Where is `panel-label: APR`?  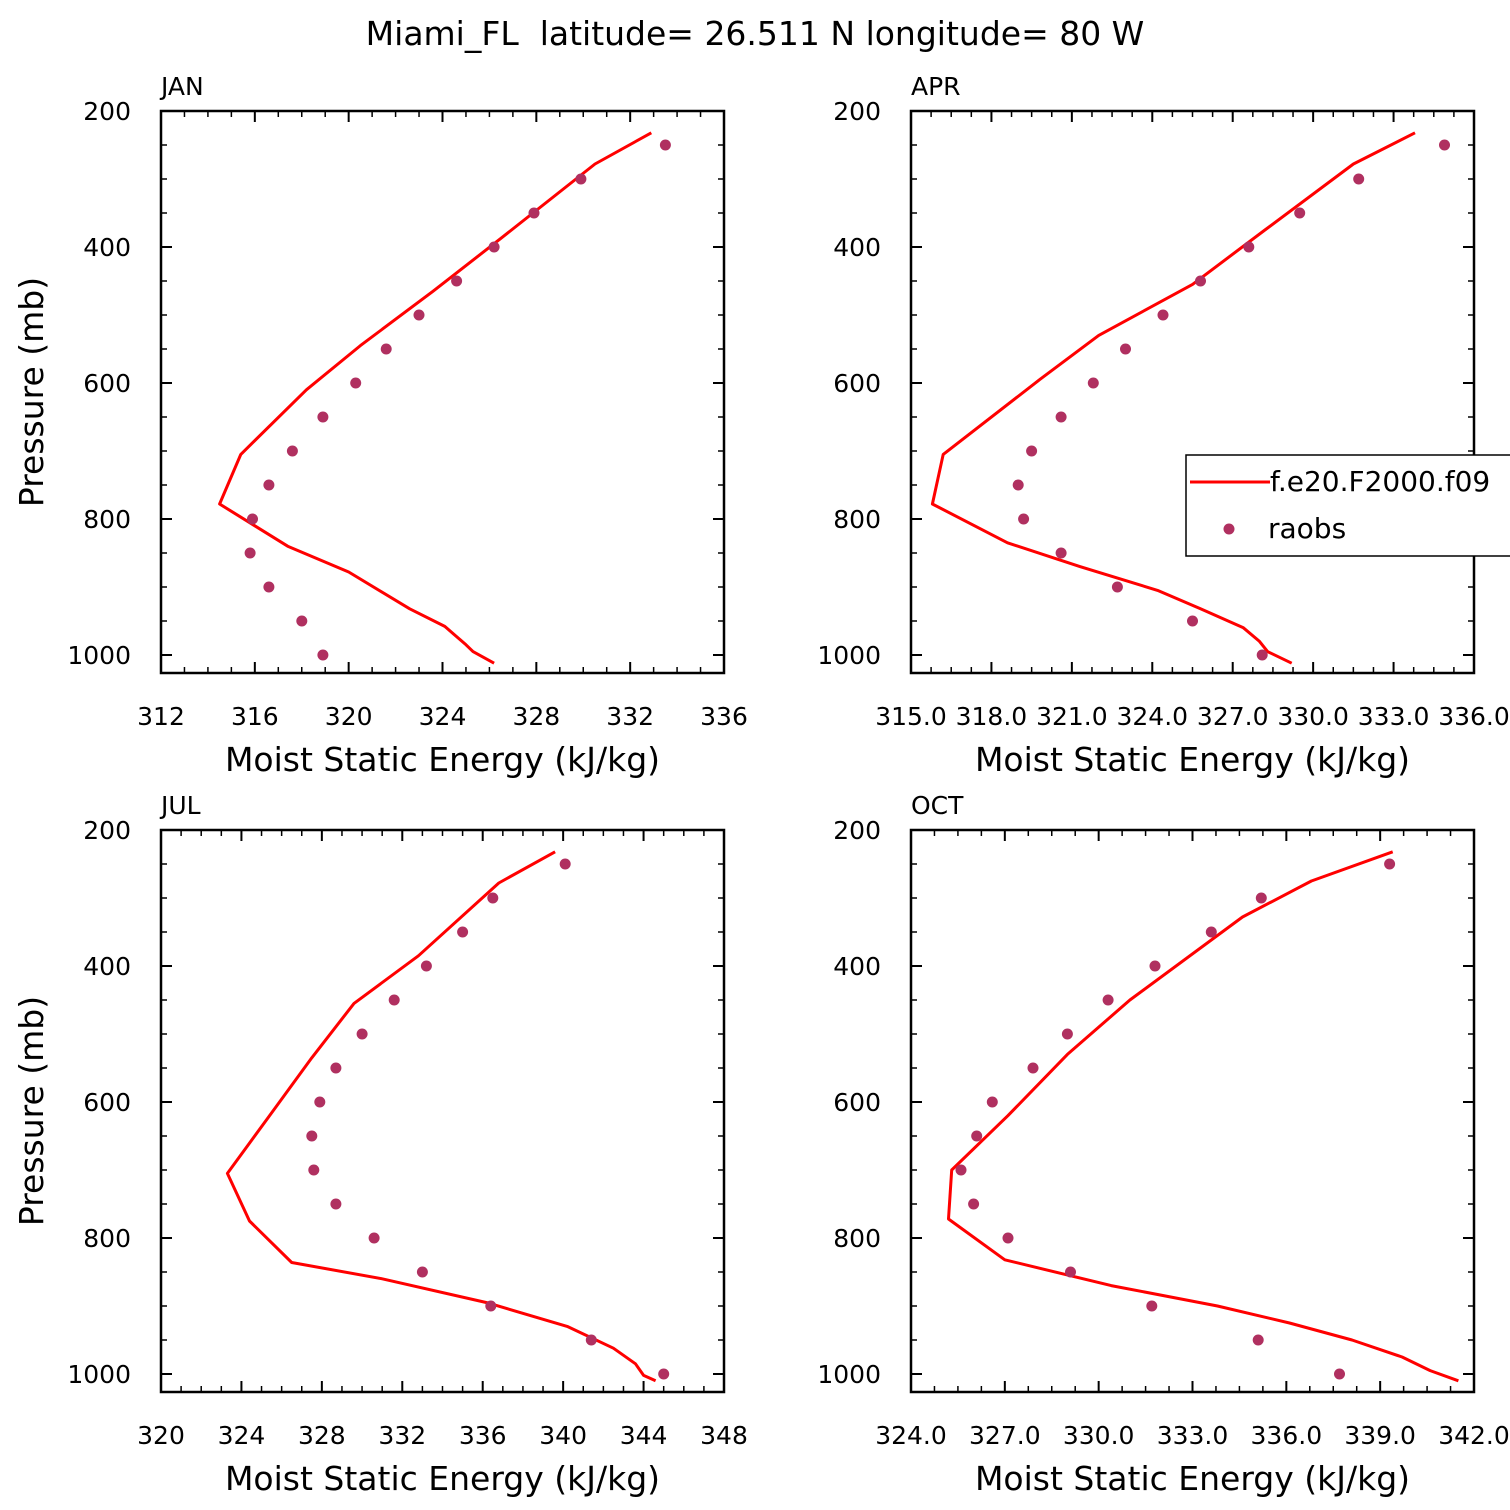
panel-label: APR is located at coordinates (936, 86).